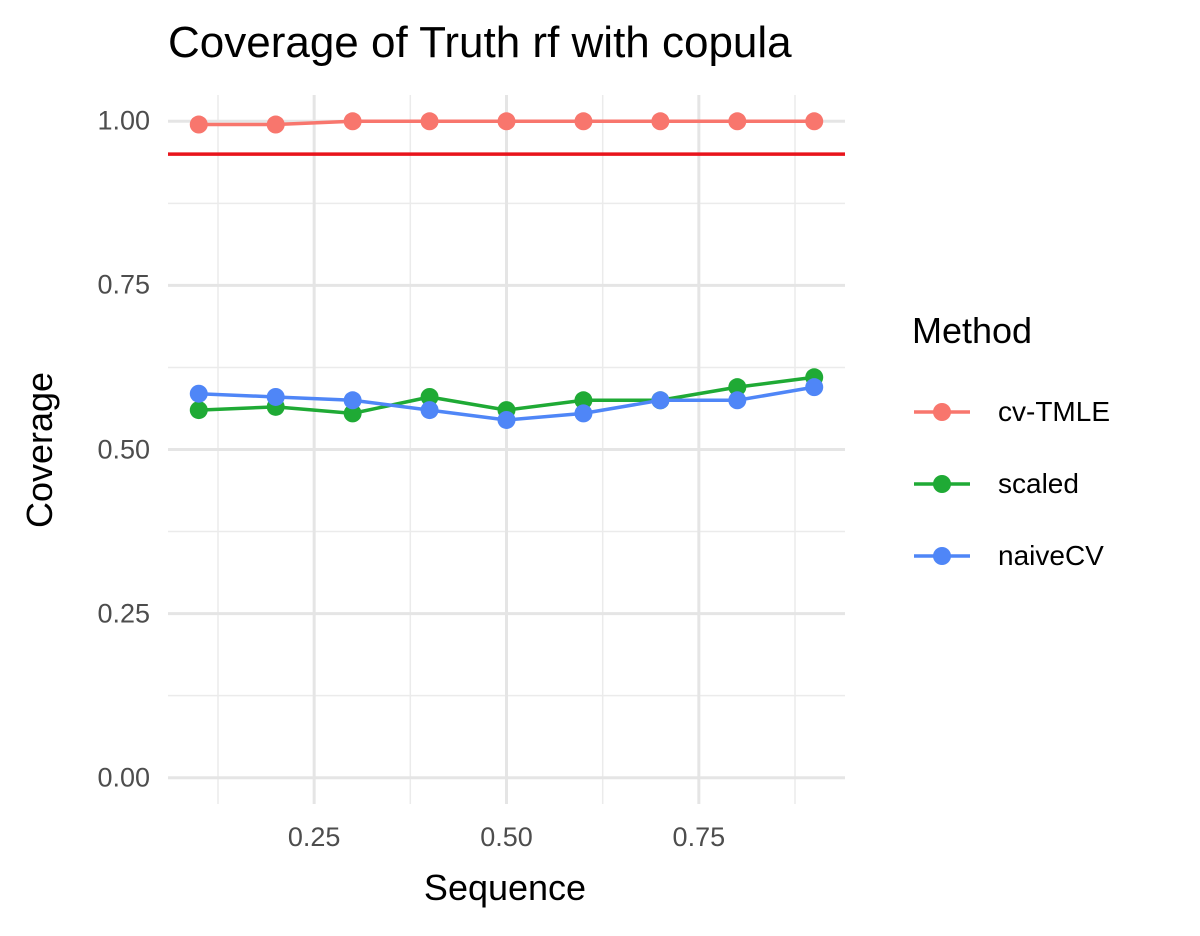 The image size is (1200, 936). What do you see at coordinates (506, 403) in the screenshot?
I see `series-naivecv` at bounding box center [506, 403].